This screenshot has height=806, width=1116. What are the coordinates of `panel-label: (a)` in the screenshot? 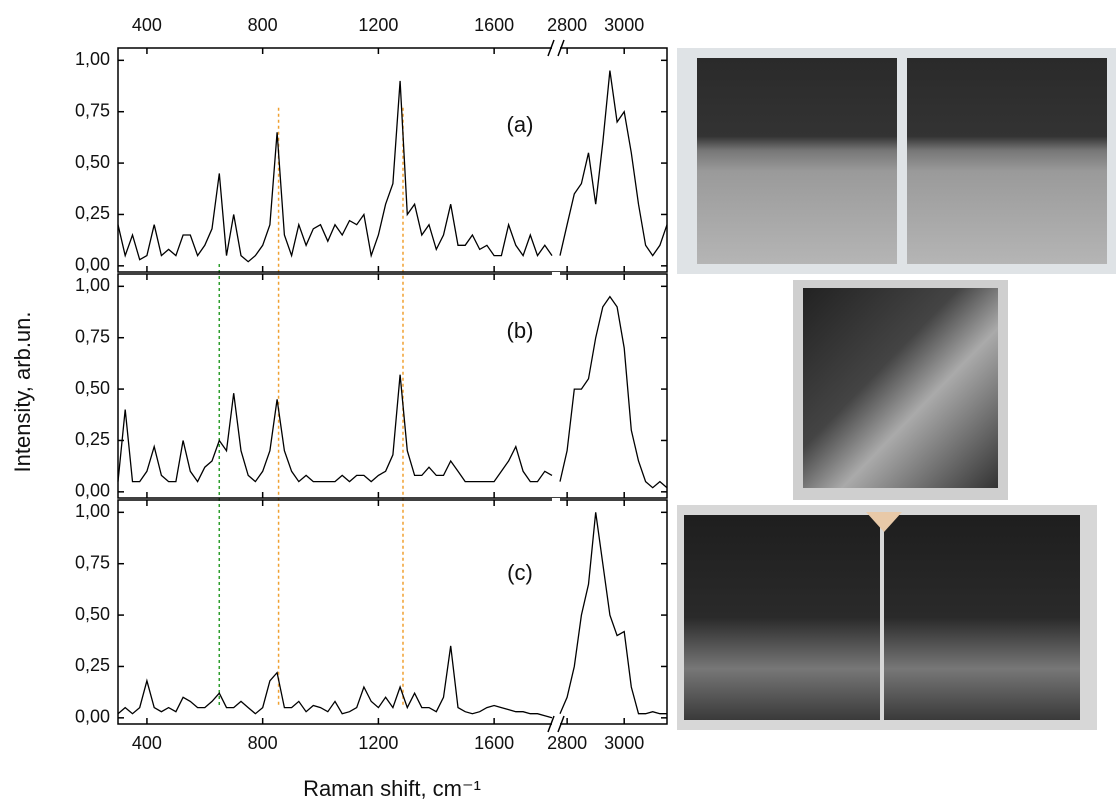 It's located at (520, 124).